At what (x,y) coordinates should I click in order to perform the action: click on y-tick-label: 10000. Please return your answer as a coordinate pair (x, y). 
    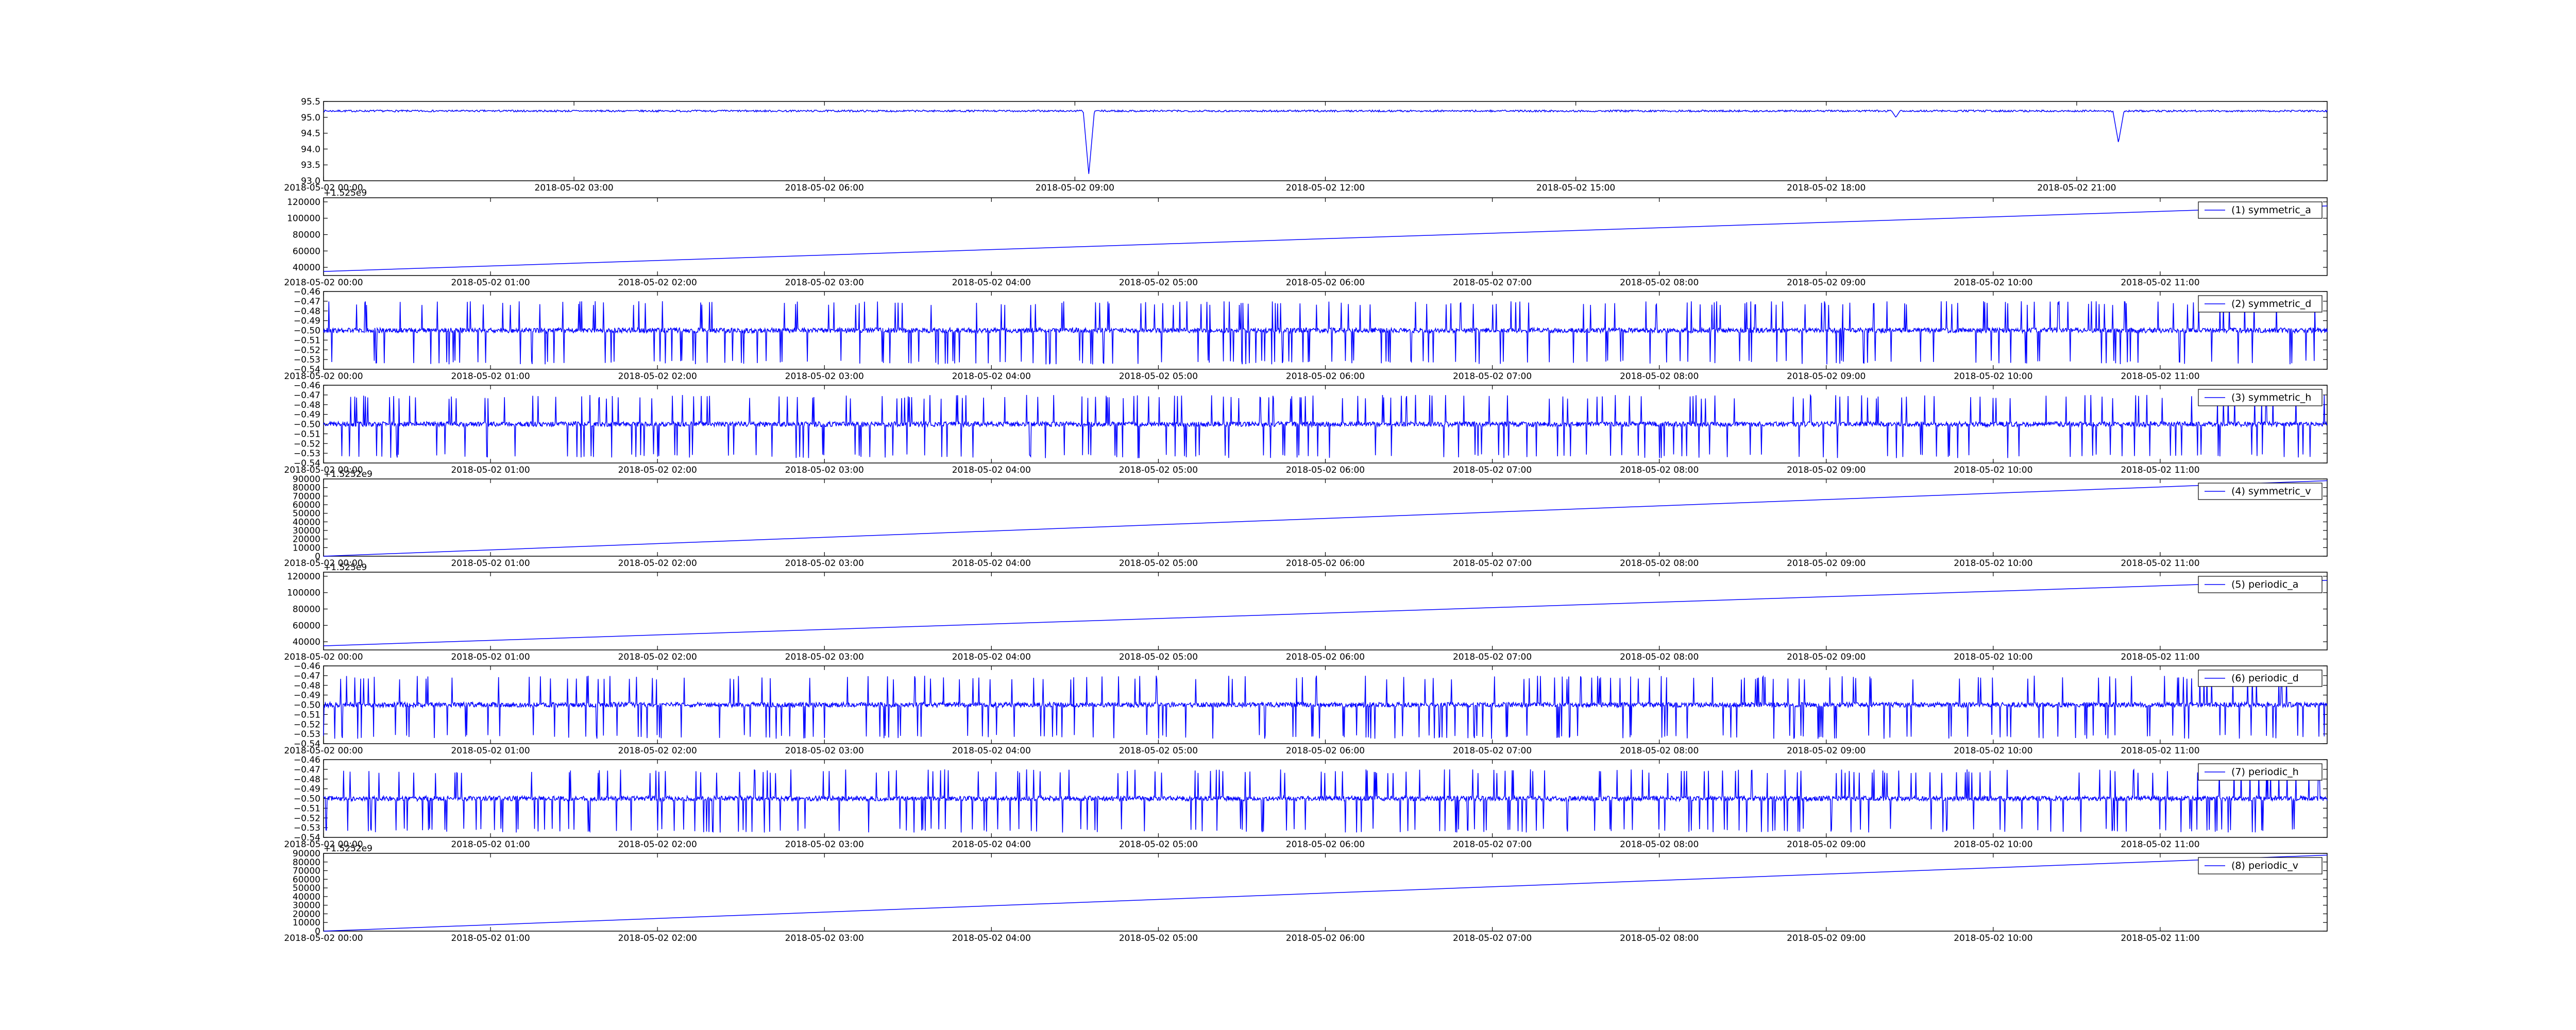
    Looking at the image, I should click on (306, 548).